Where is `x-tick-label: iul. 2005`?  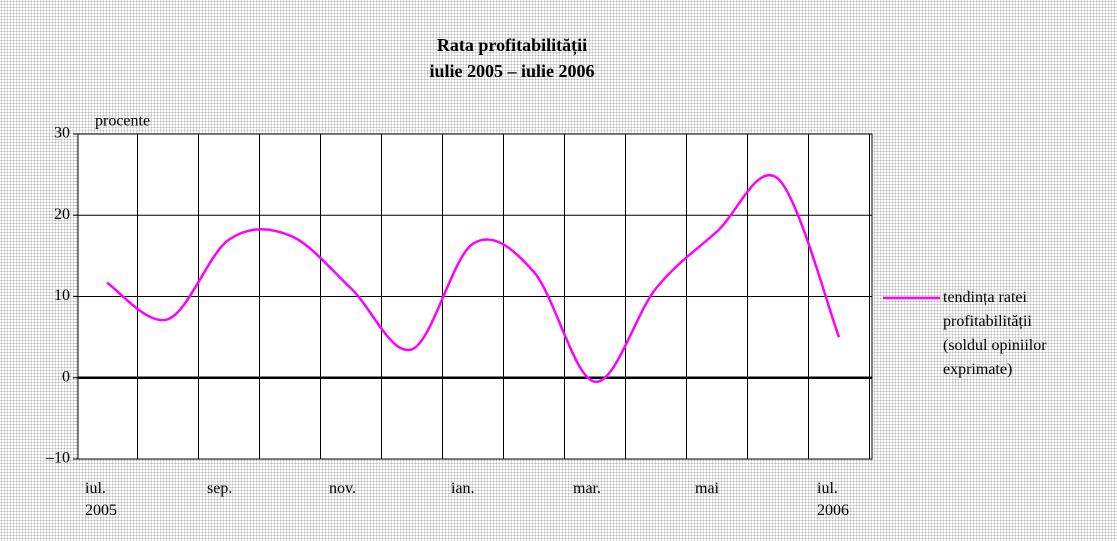 x-tick-label: iul. 2005 is located at coordinates (101, 499).